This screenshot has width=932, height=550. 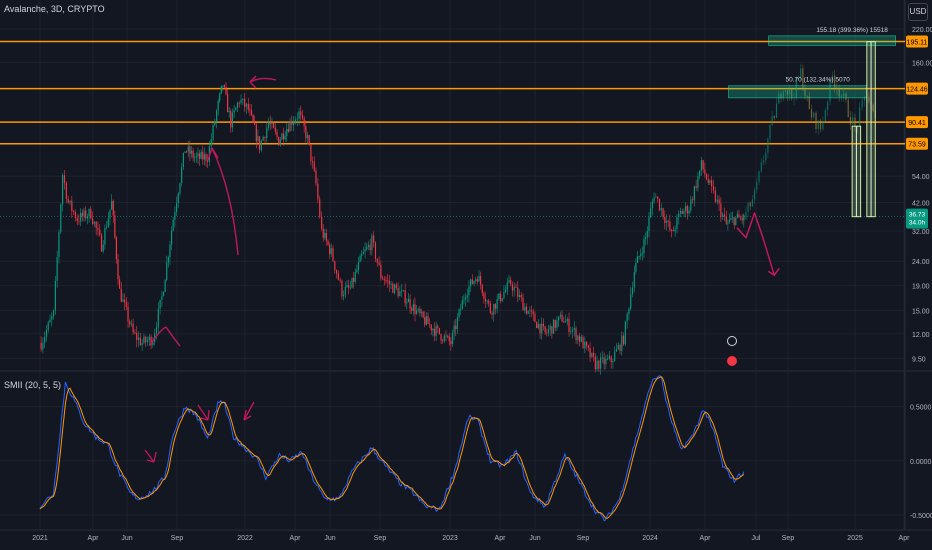 I want to click on time-tick-label: Jun, so click(x=126, y=538).